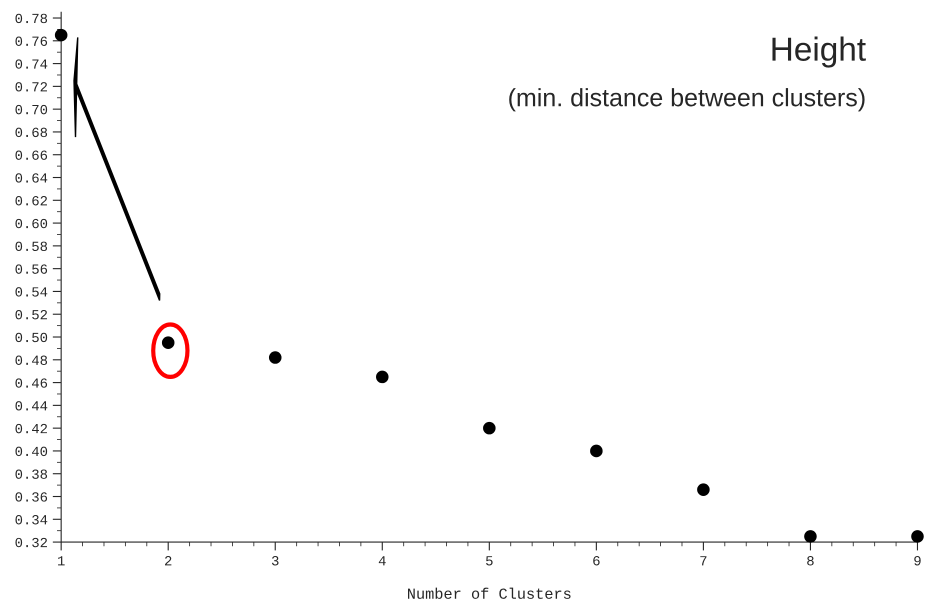 The image size is (941, 616). I want to click on x-tick-label: 9, so click(917, 561).